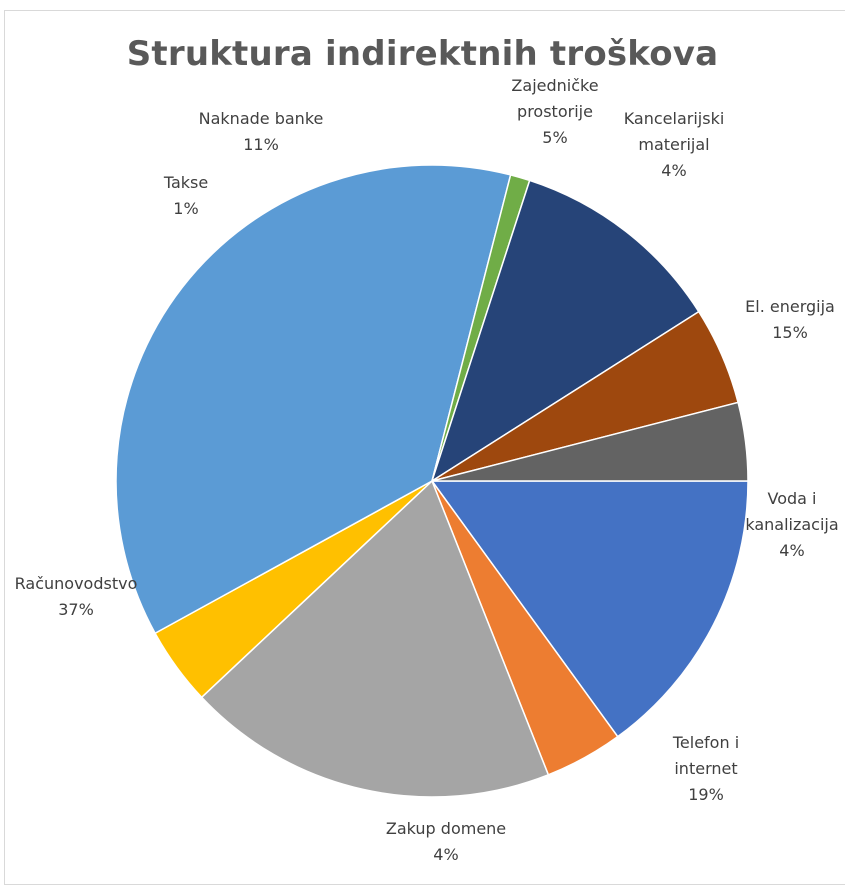 This screenshot has width=845, height=885. I want to click on data-label-category: Telefon i, so click(705, 742).